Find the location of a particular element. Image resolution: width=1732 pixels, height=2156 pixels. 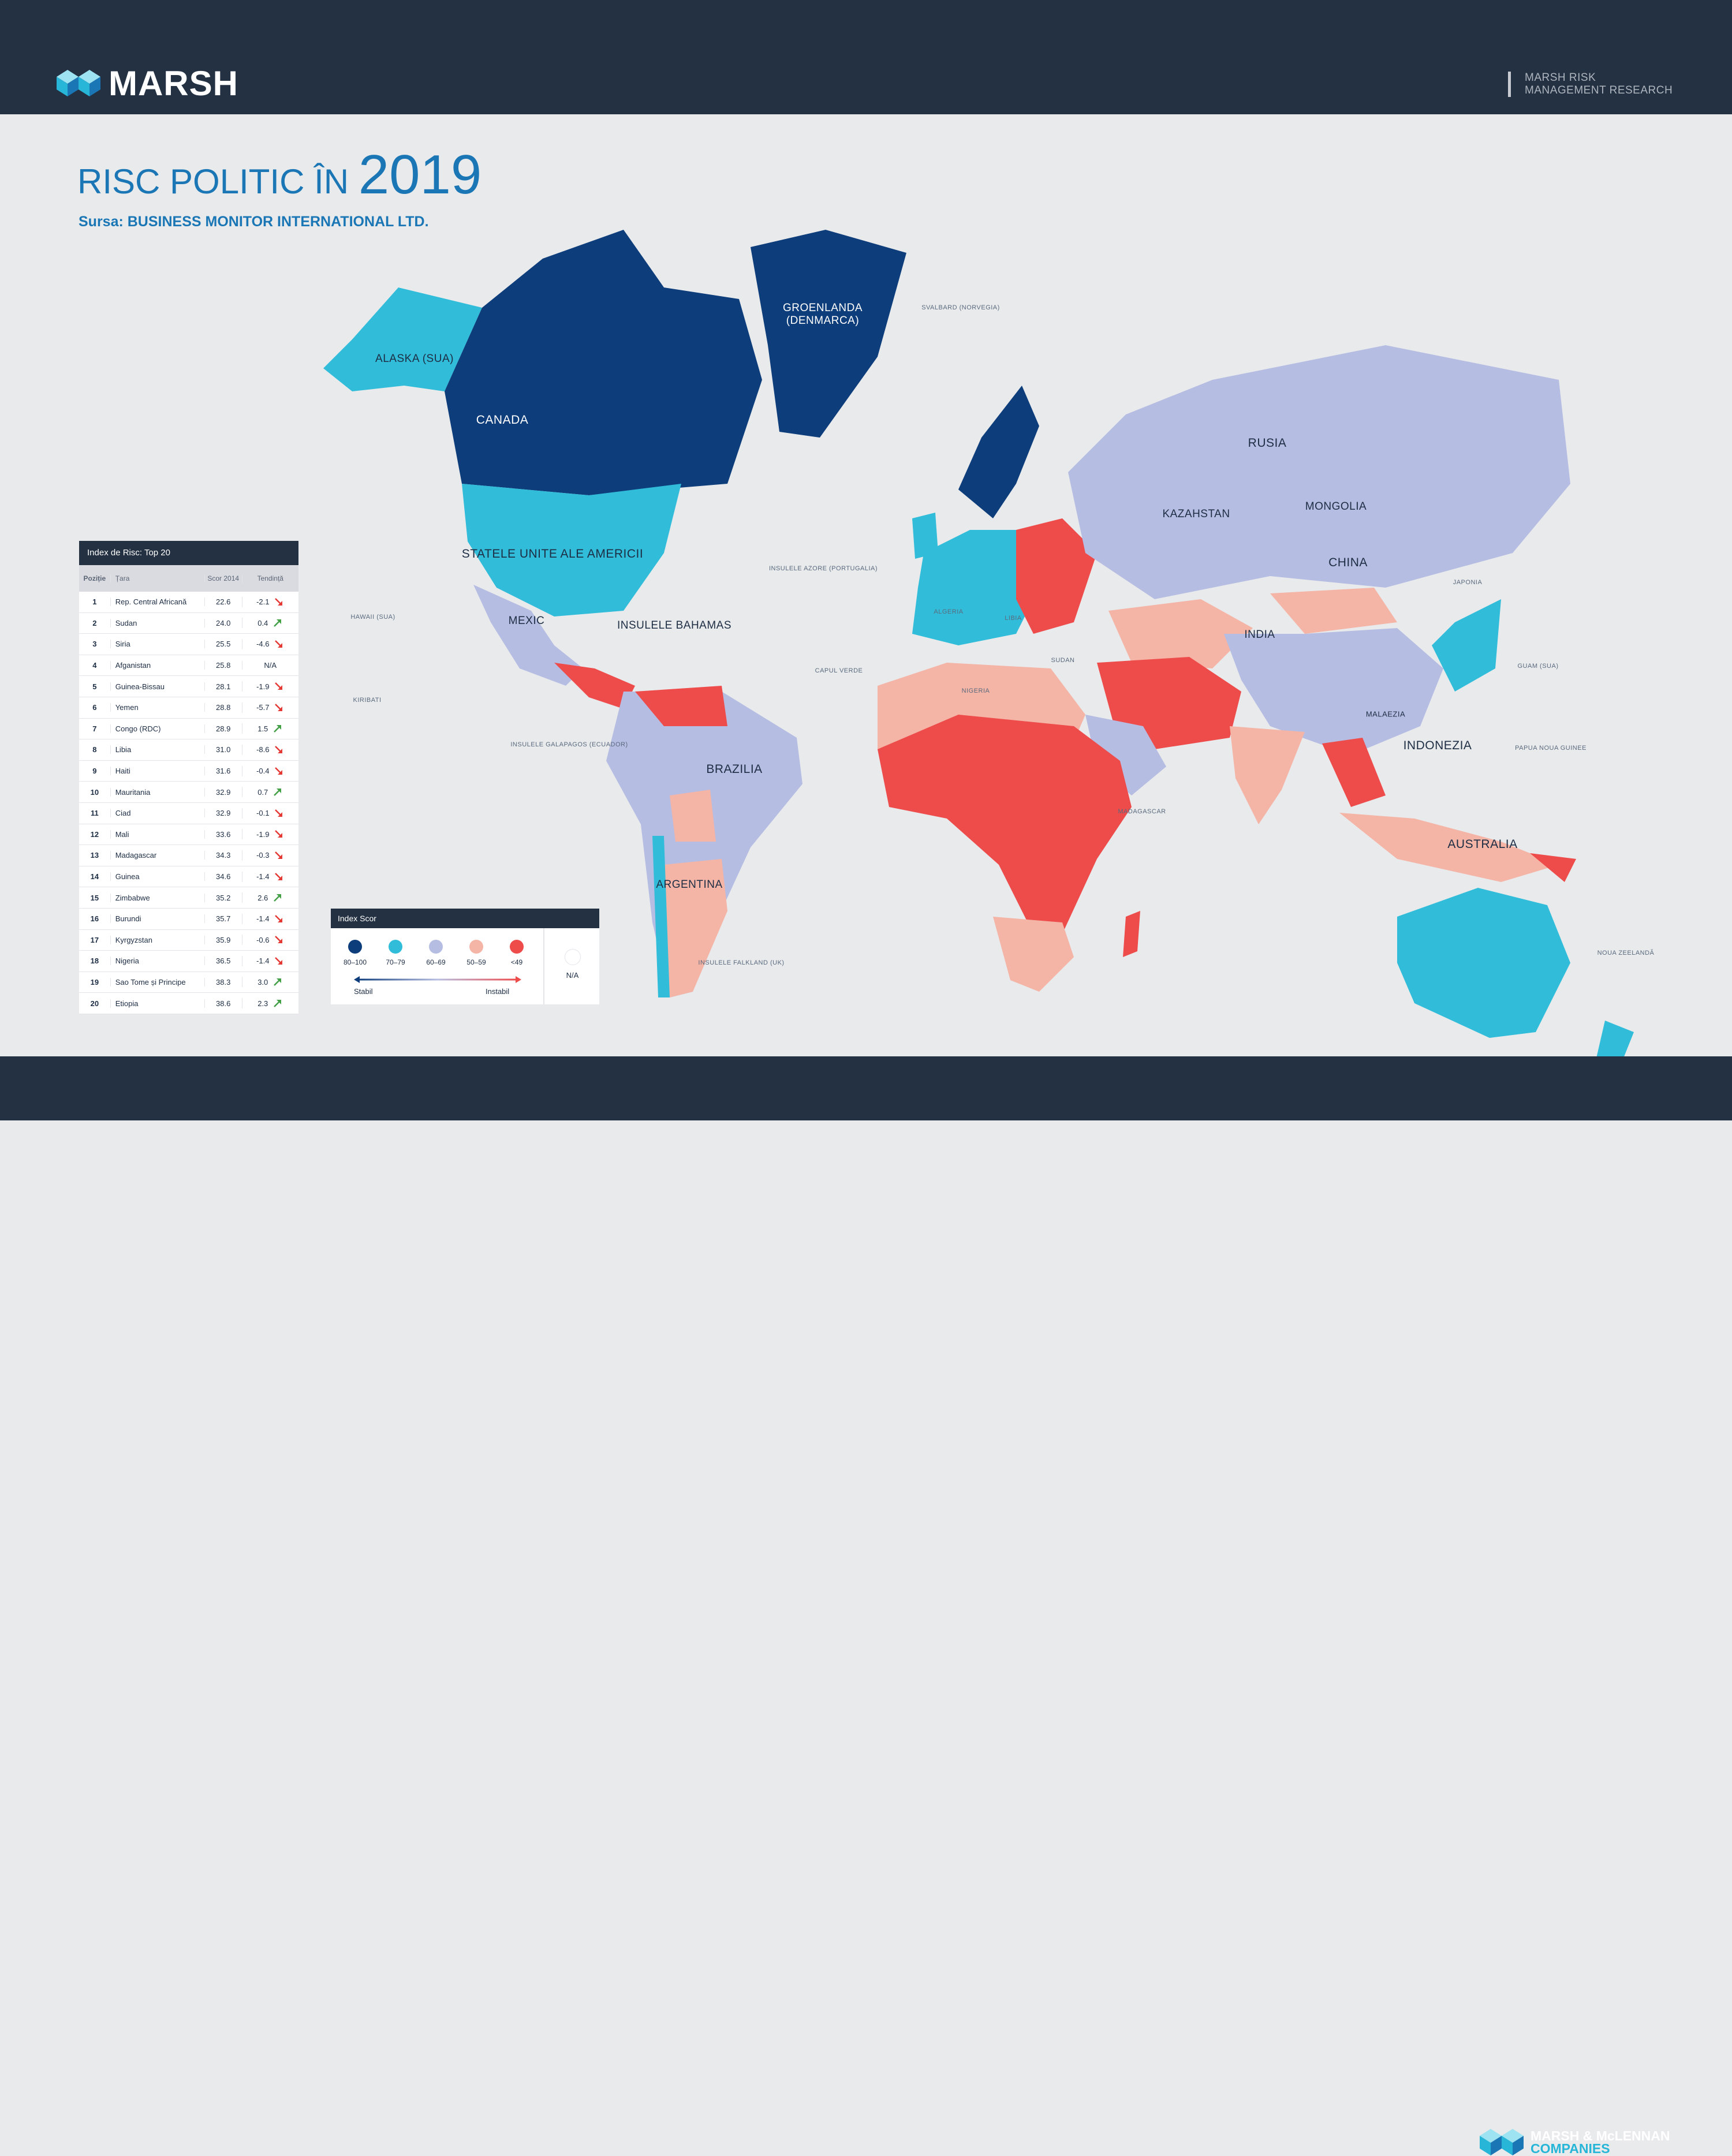

row-pos: 11 is located at coordinates (94, 813).